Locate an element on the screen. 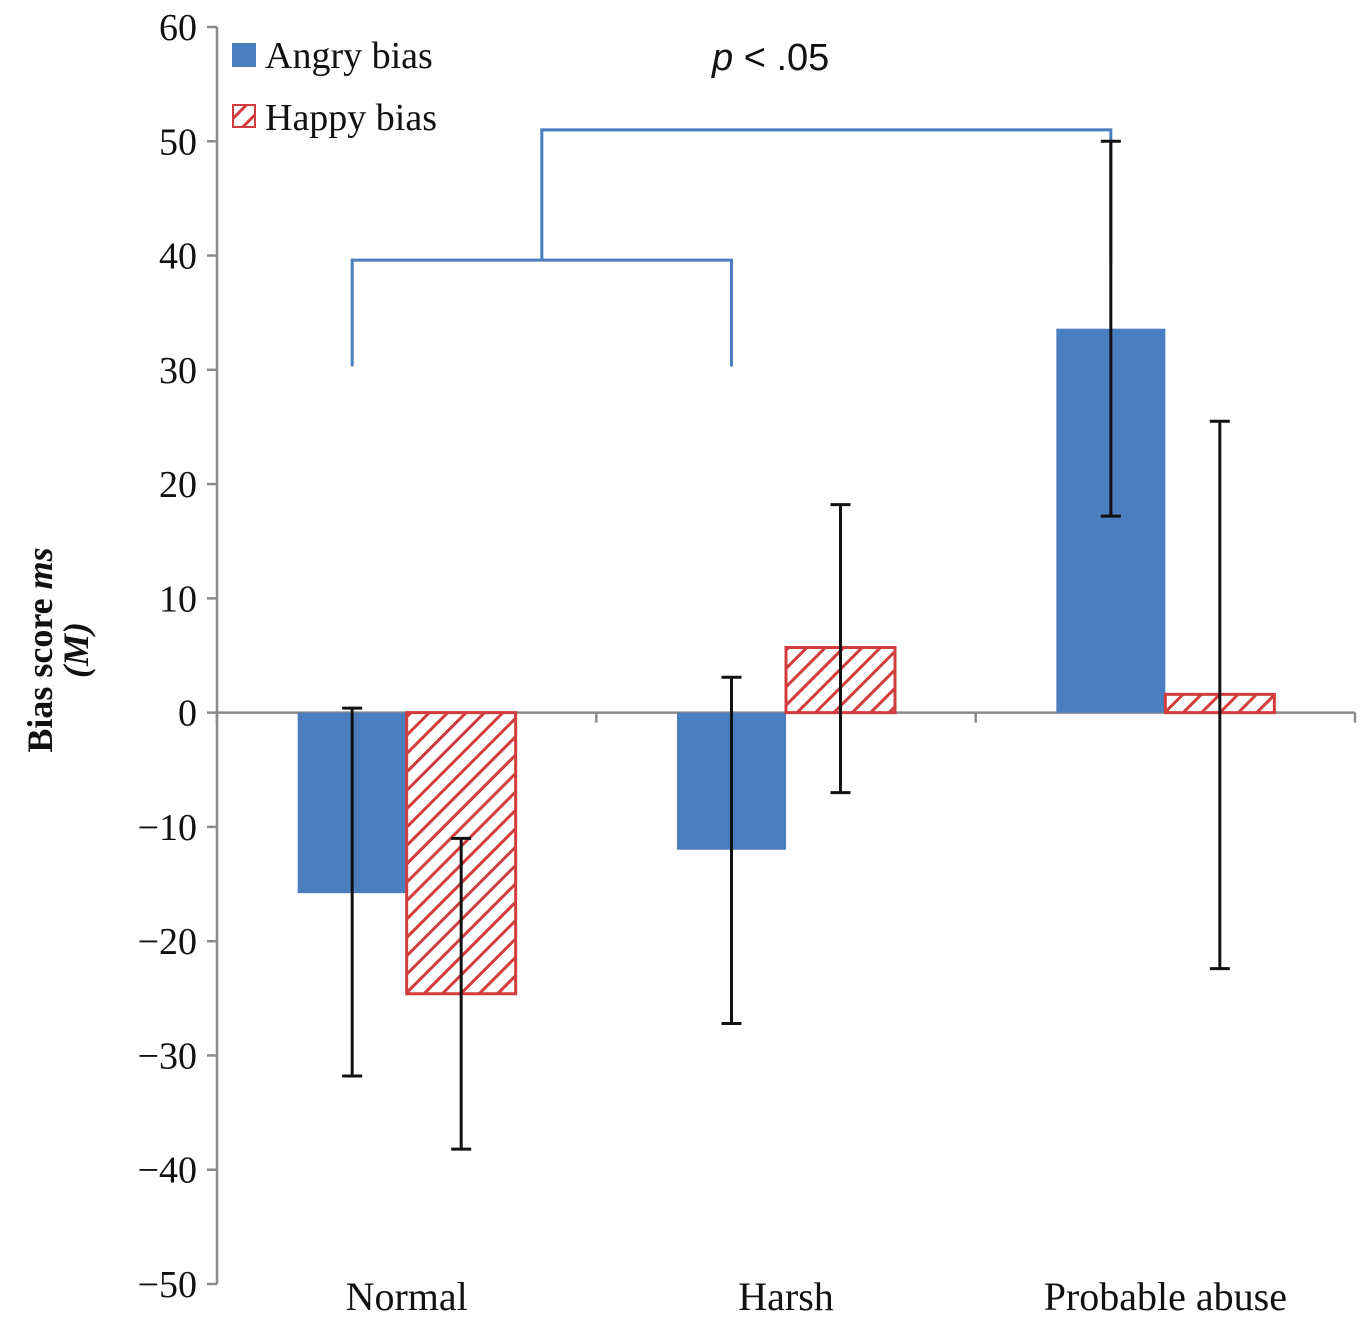 The width and height of the screenshot is (1366, 1319). y-tick-label: −50 is located at coordinates (167, 1285).